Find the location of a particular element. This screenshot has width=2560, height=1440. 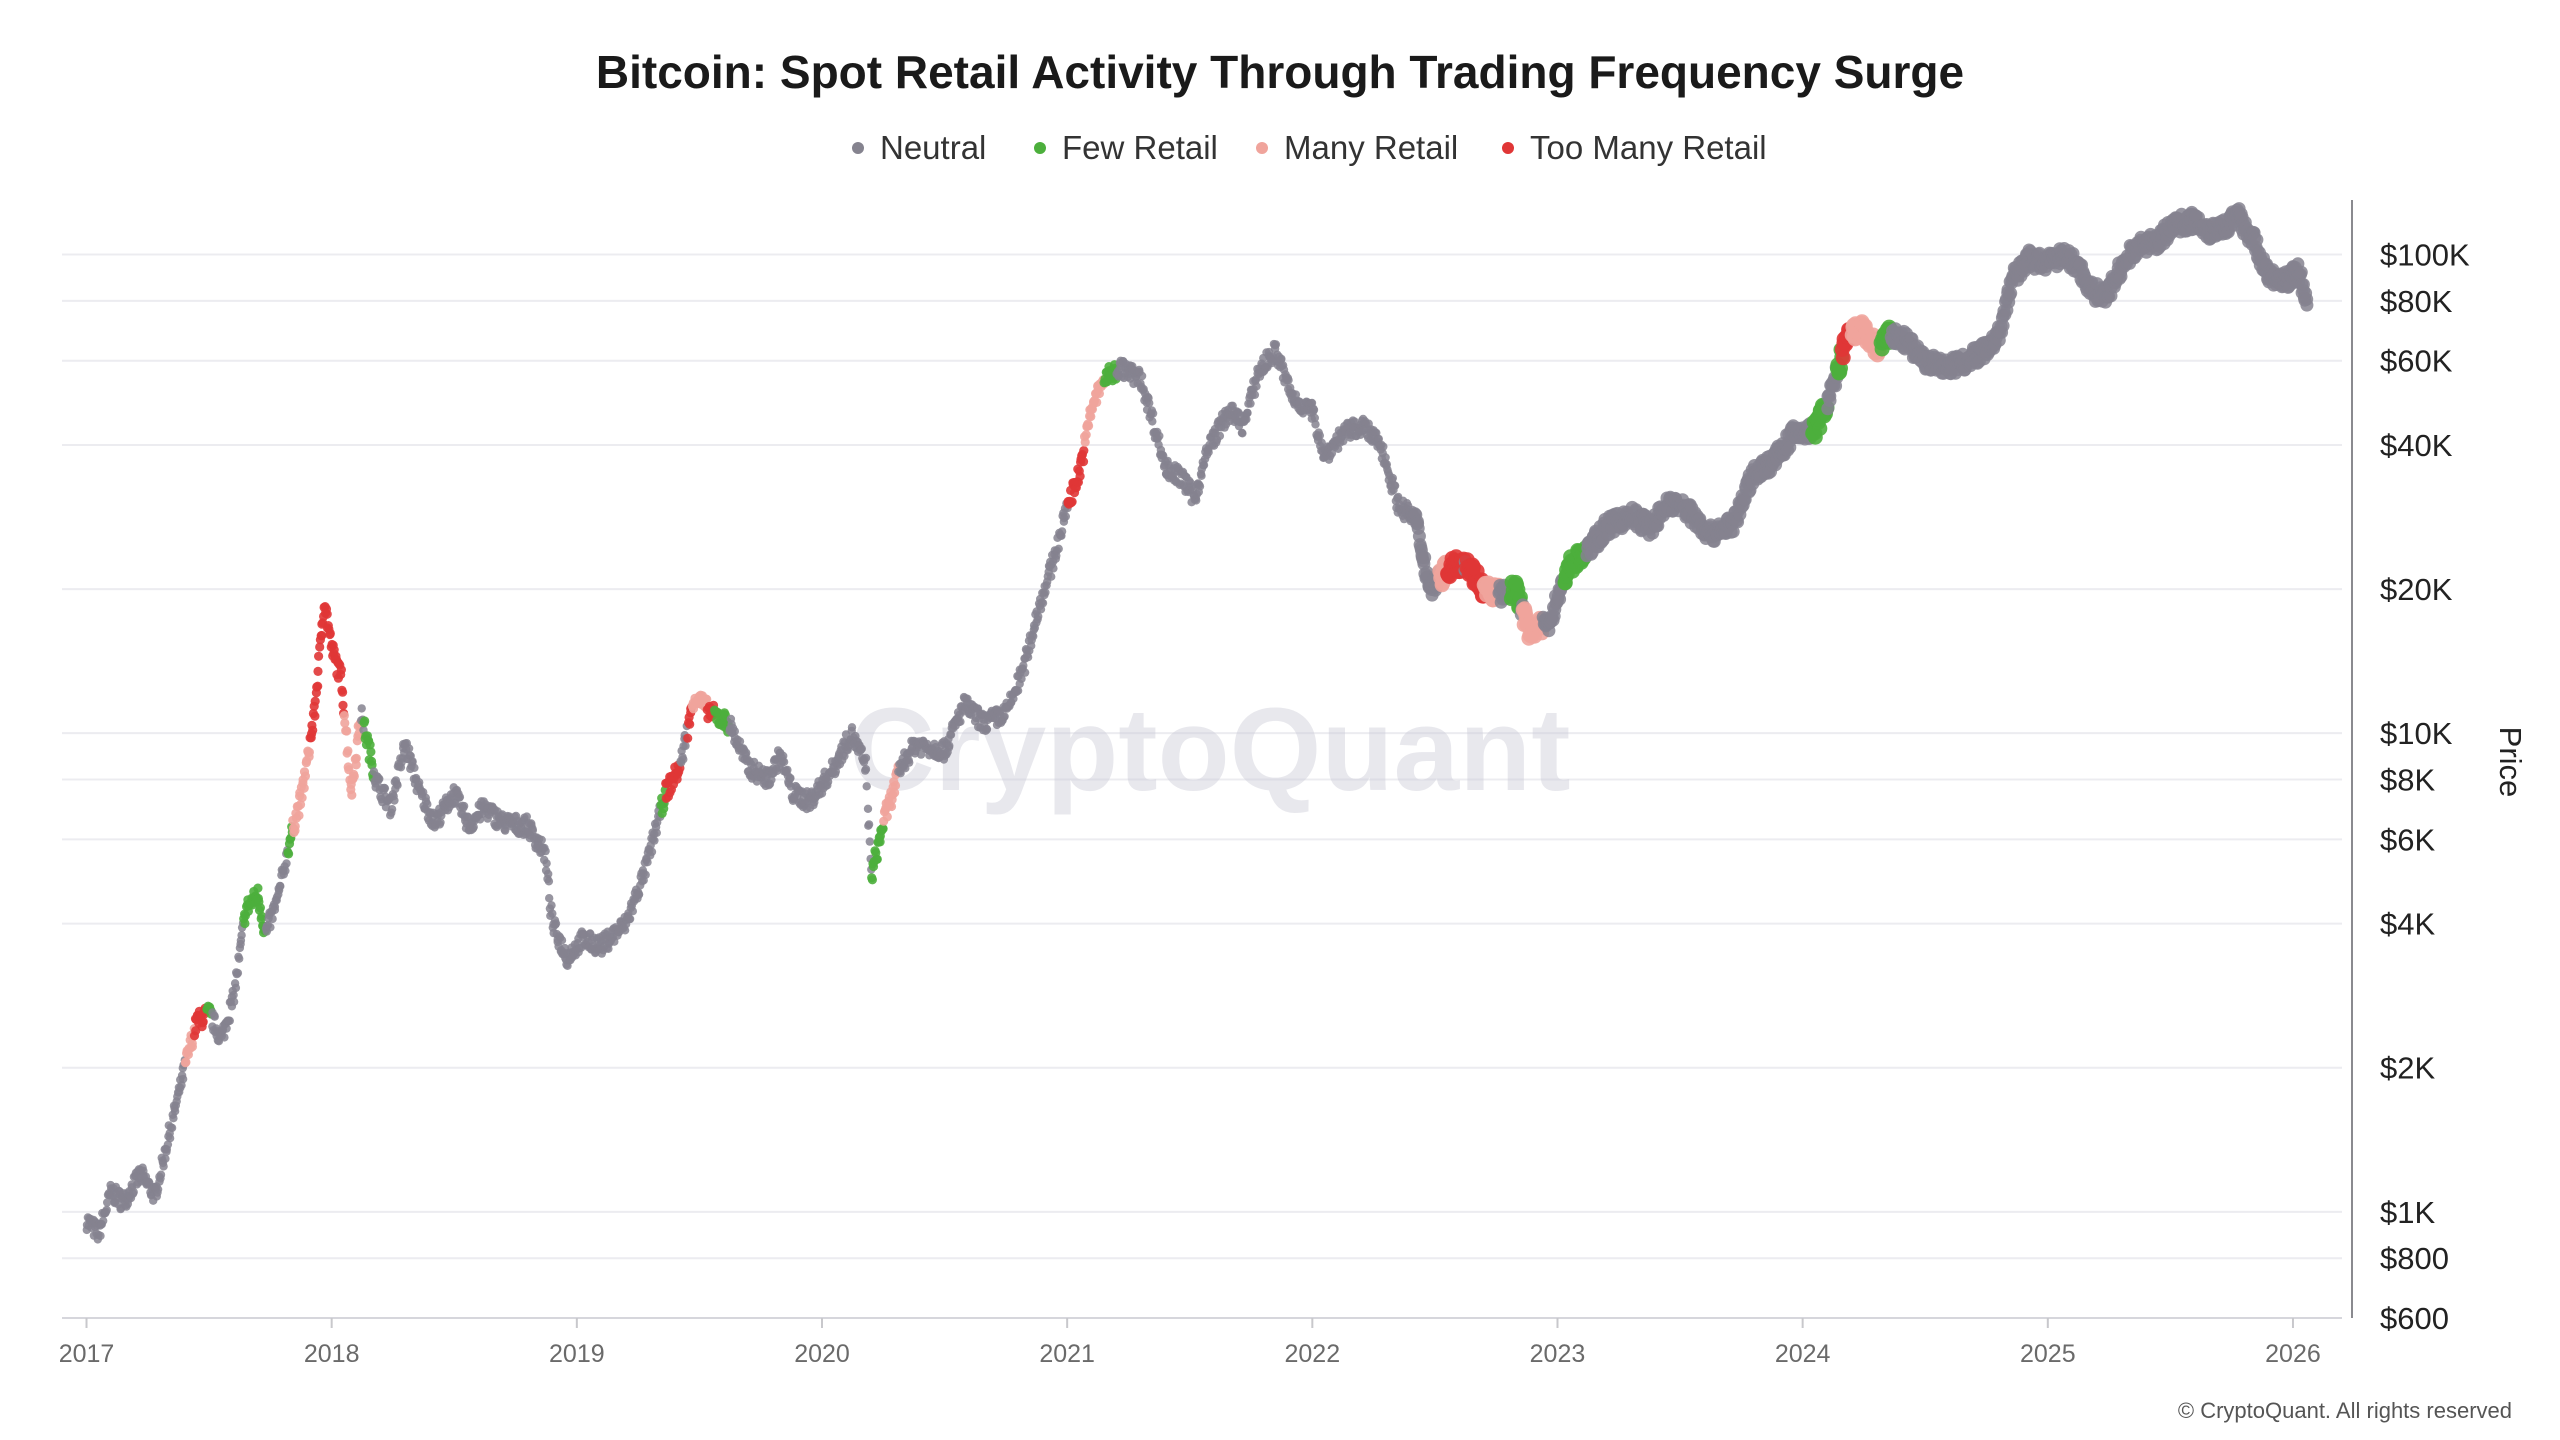

x-tick-label: 2021 is located at coordinates (1067, 1354).